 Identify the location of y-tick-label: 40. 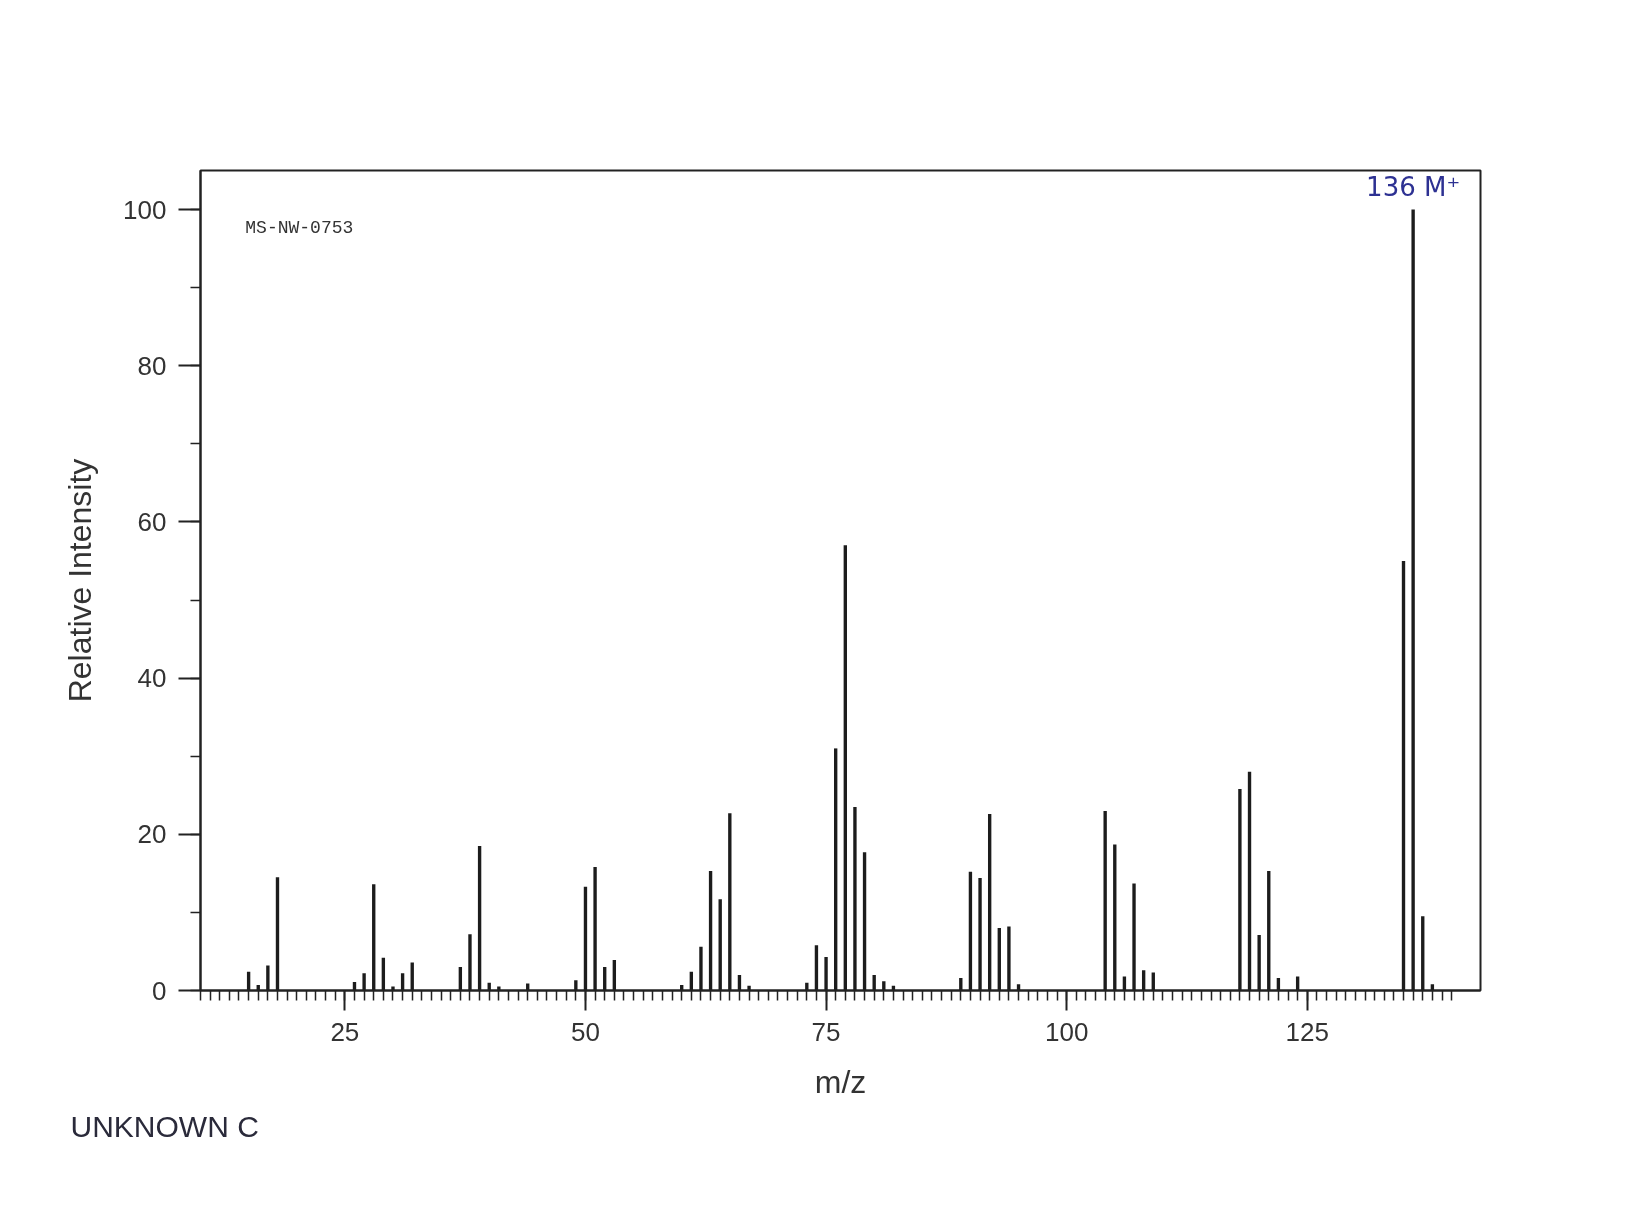
(152, 678).